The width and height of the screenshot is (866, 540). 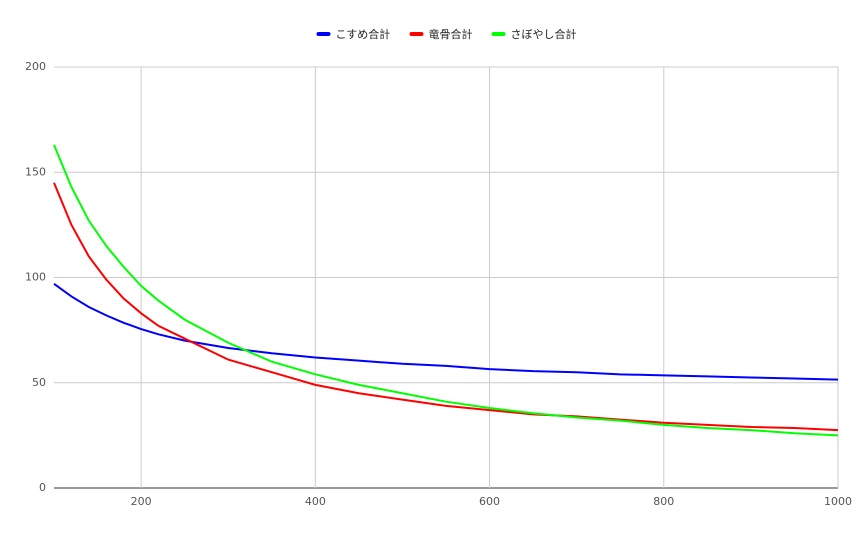 What do you see at coordinates (141, 501) in the screenshot?
I see `x-tick-label: 200` at bounding box center [141, 501].